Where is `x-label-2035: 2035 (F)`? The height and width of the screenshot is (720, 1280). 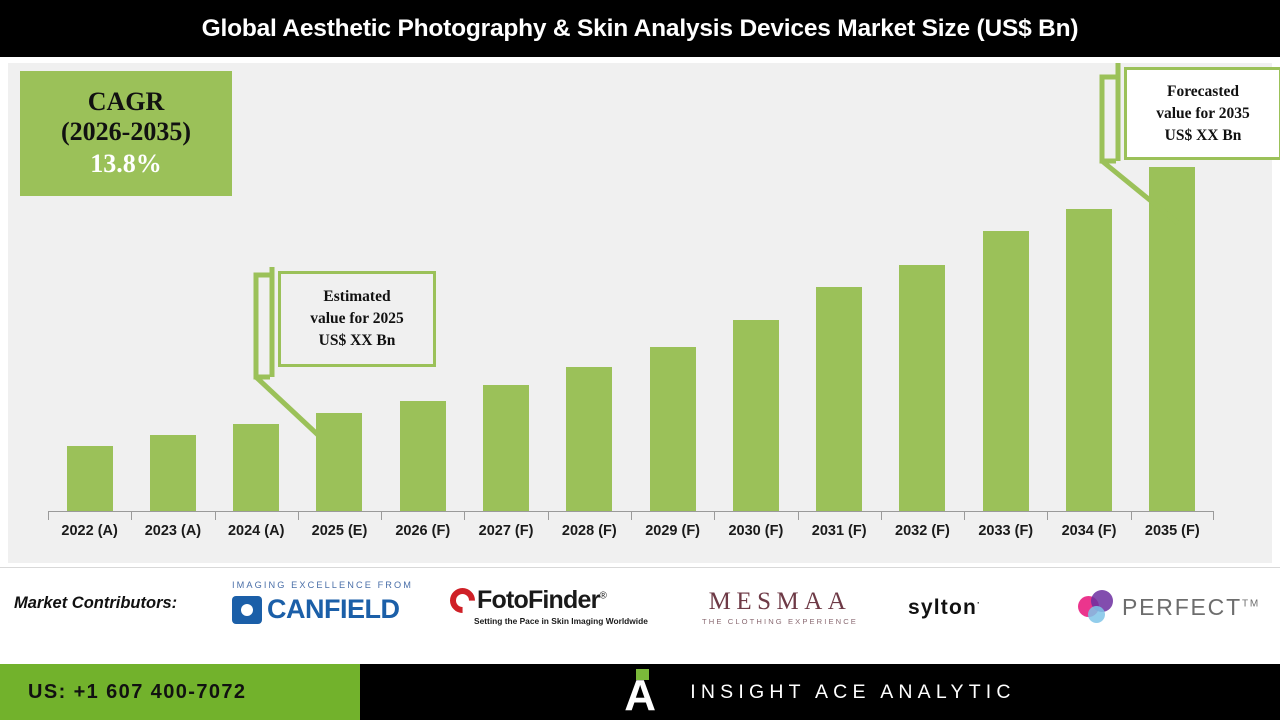 x-label-2035: 2035 (F) is located at coordinates (1172, 531).